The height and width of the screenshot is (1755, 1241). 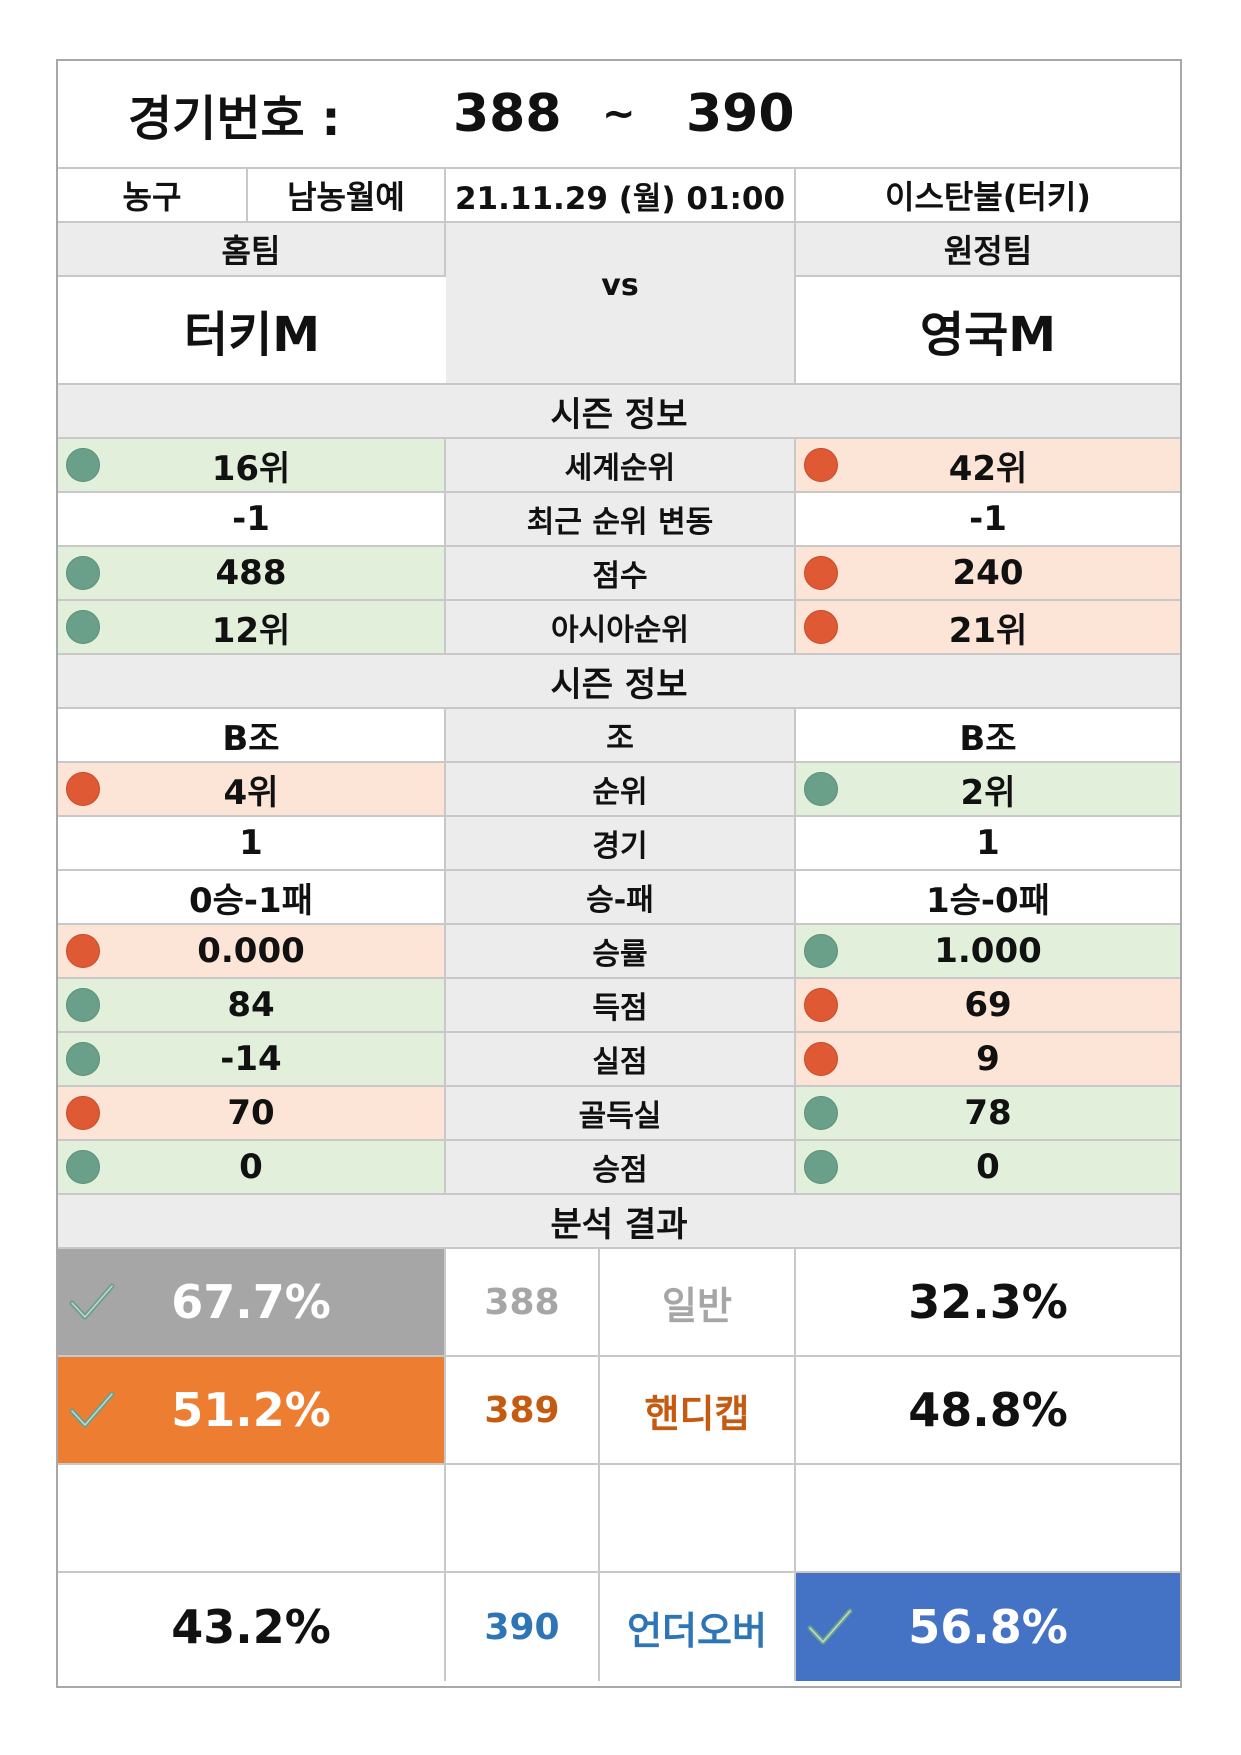 I want to click on stat-row: 1 경기 1, so click(x=619, y=844).